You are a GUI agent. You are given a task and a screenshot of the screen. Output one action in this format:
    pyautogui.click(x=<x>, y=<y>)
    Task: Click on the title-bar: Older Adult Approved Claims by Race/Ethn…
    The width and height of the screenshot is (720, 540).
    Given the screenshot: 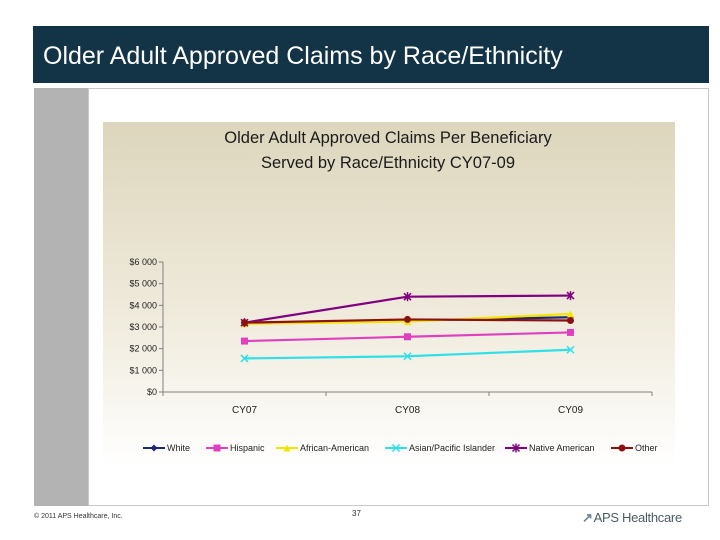 What is the action you would take?
    pyautogui.click(x=371, y=54)
    